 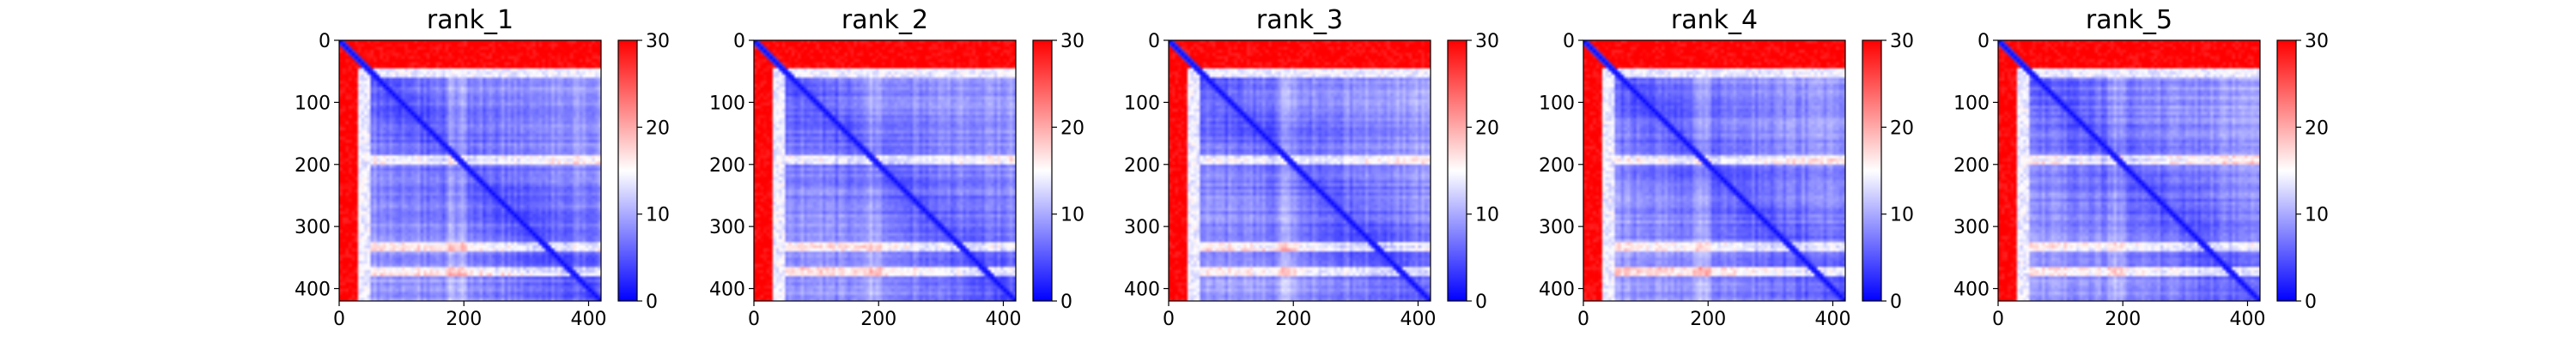 What do you see at coordinates (885, 20) in the screenshot?
I see `chart-title: rank_2` at bounding box center [885, 20].